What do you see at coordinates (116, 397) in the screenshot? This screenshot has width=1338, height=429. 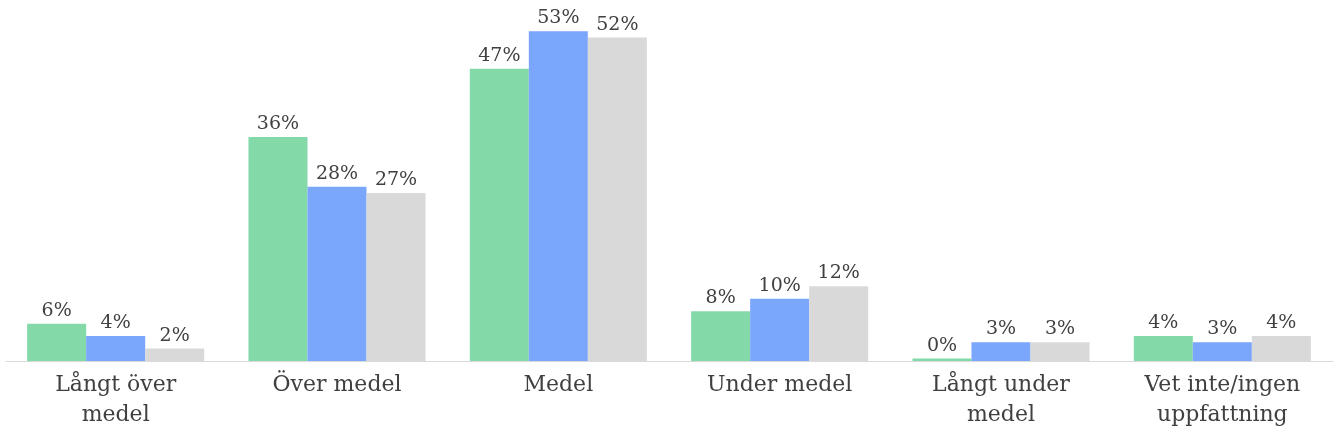 I see `x-tick-label: Långt över medel` at bounding box center [116, 397].